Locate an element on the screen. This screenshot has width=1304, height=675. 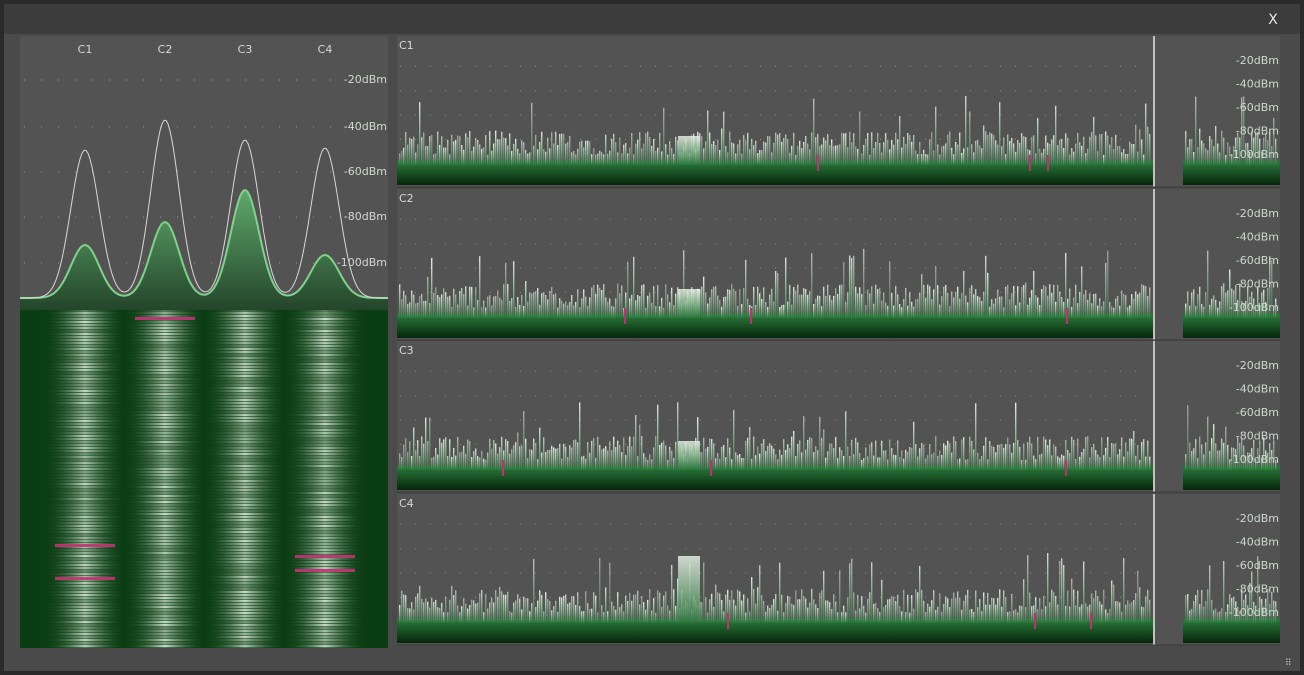
level-label: -80dBm is located at coordinates (1257, 589).